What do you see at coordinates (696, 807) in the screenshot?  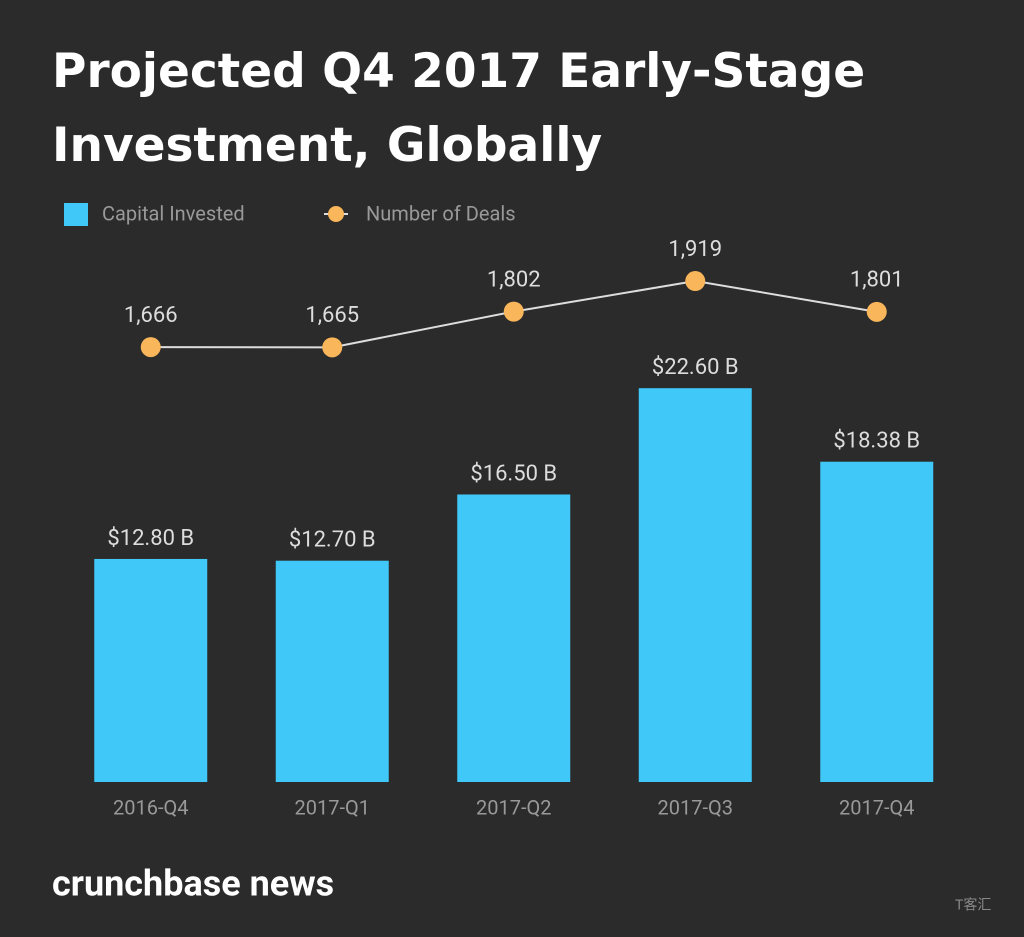 I see `x-tick-label: 2017-Q3` at bounding box center [696, 807].